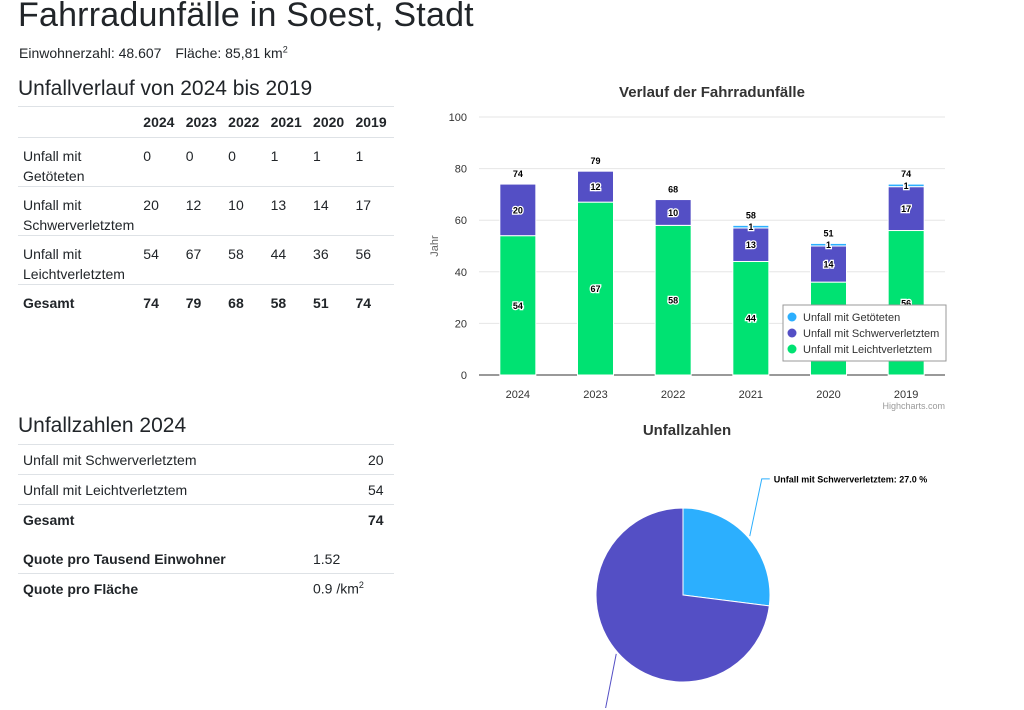  I want to click on total-label: 58, so click(751, 215).